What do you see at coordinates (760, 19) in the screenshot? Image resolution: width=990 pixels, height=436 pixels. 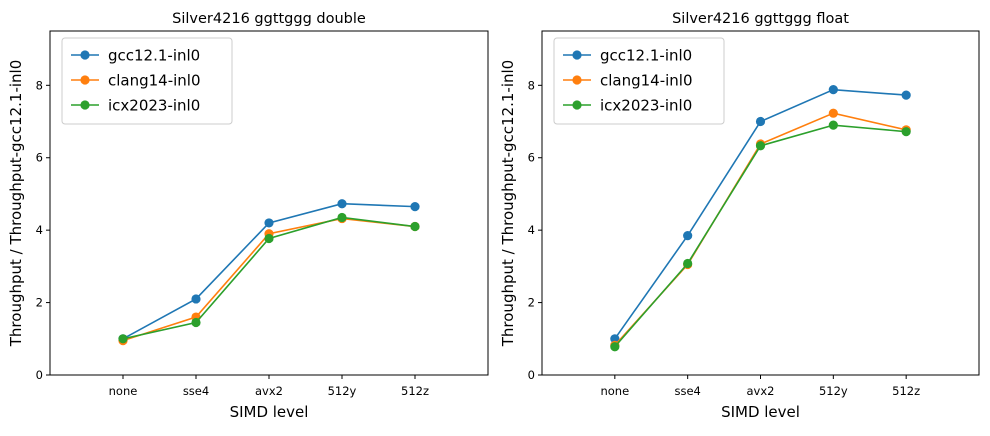 I see `chart-title: Silver4216 ggttggg float` at bounding box center [760, 19].